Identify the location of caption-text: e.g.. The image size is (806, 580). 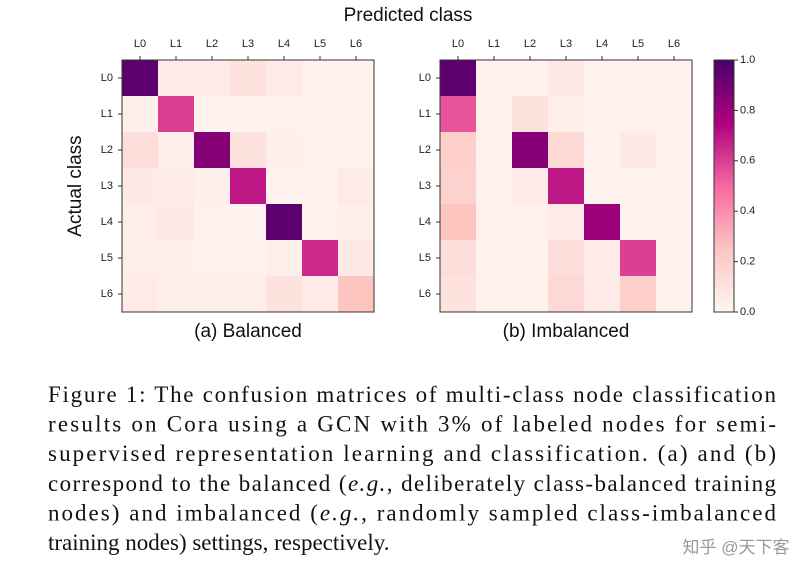
(366, 483).